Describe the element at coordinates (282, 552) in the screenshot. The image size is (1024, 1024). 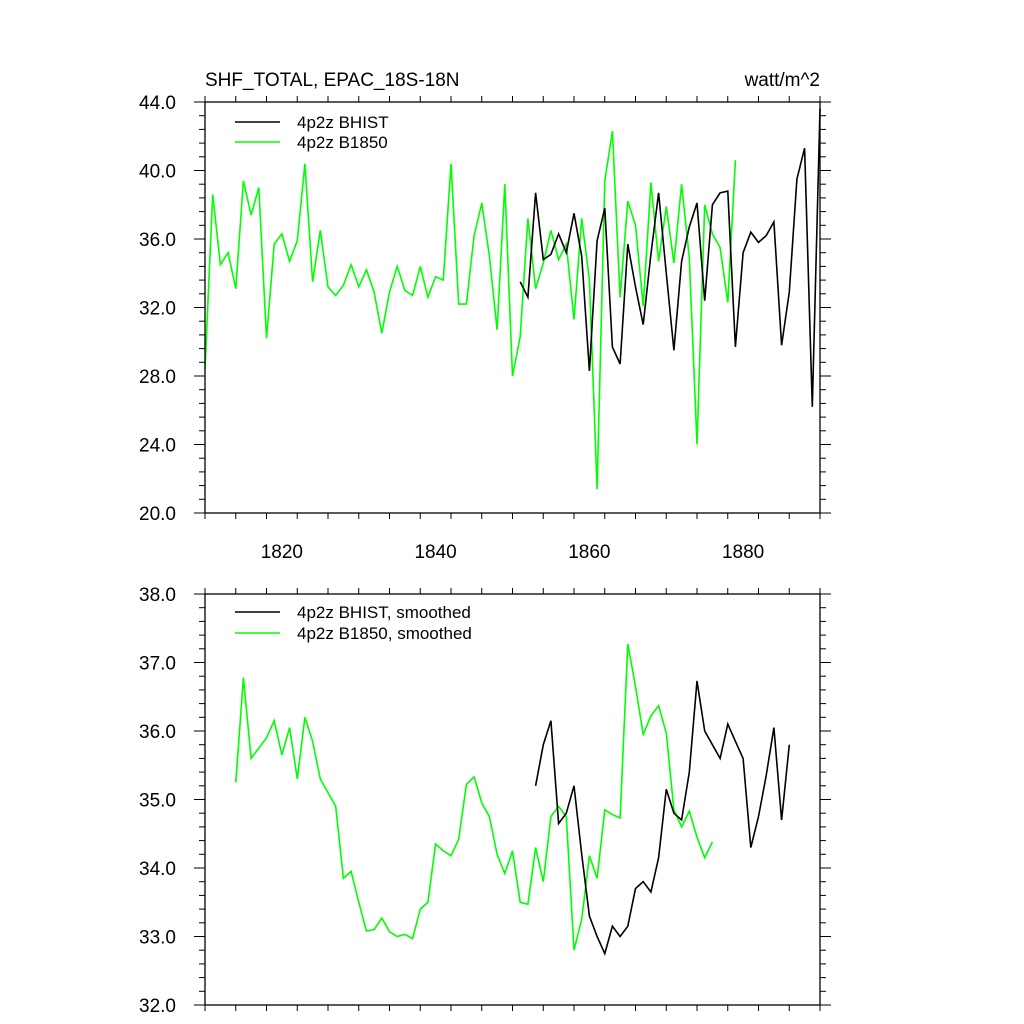
I see `top-x-tick-label: 1820` at that location.